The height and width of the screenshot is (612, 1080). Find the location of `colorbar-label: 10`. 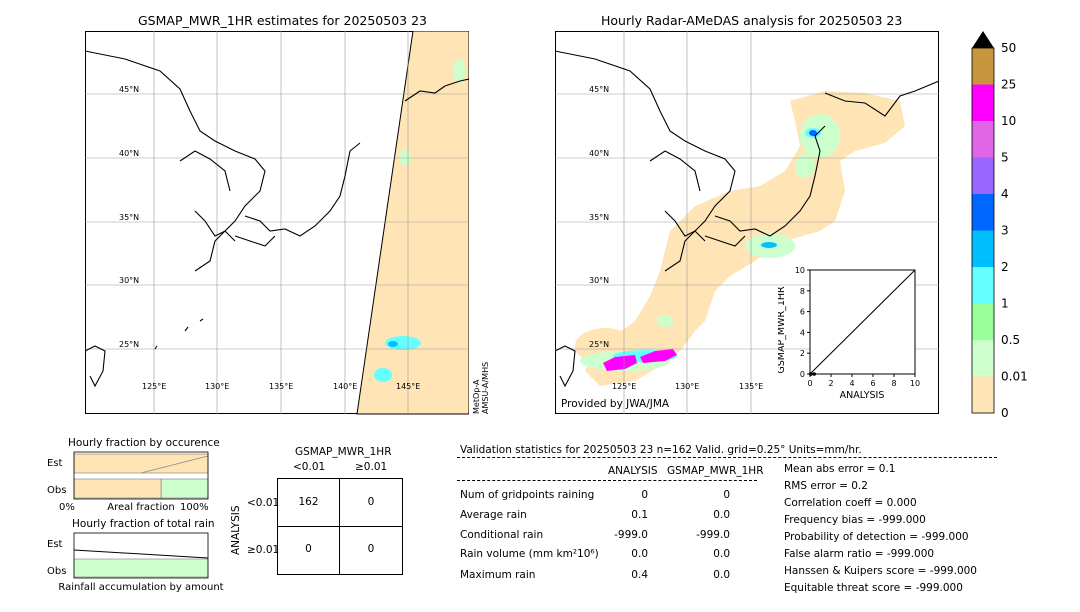

colorbar-label: 10 is located at coordinates (1008, 121).